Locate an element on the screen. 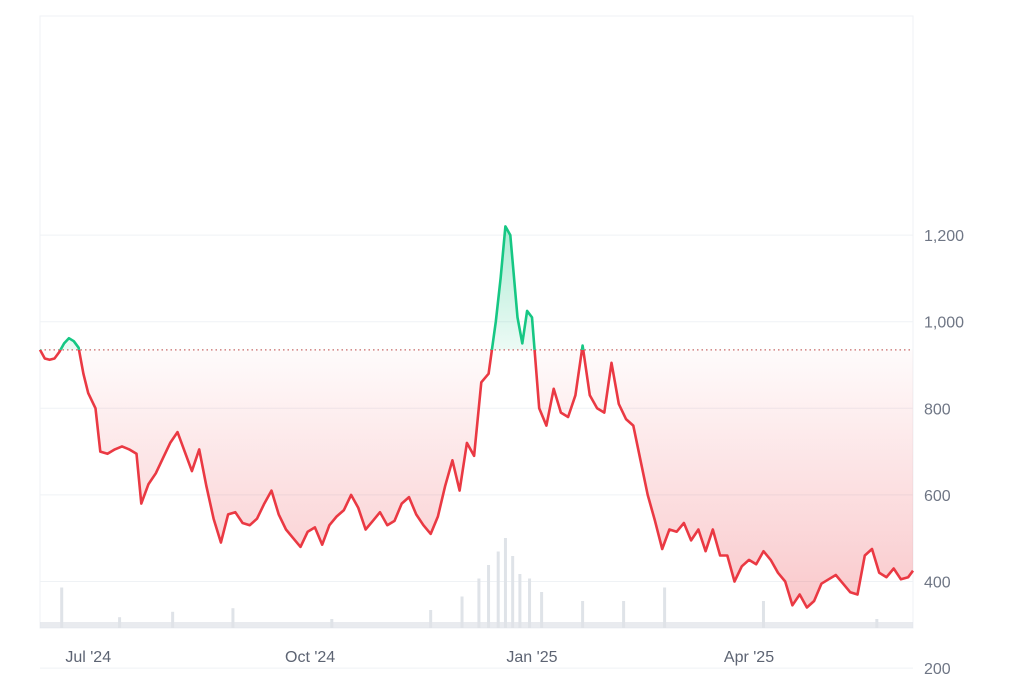 This screenshot has width=1024, height=683. y-tick-label: 200 is located at coordinates (937, 669).